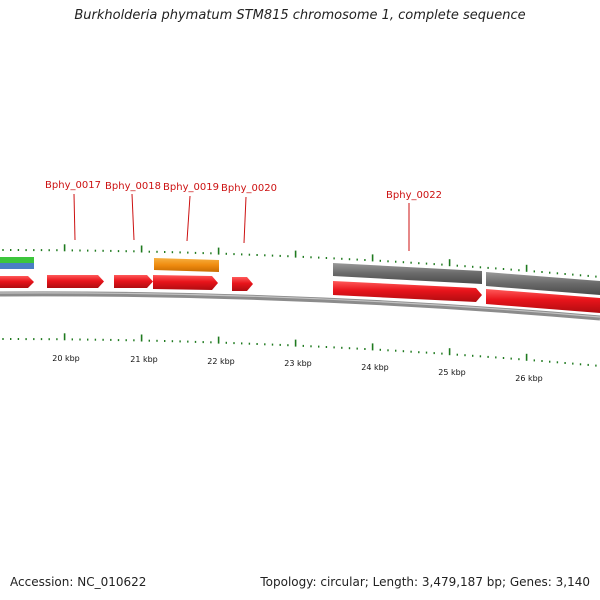  What do you see at coordinates (298, 363) in the screenshot?
I see `ruler-label-23kbp: 23 kbp` at bounding box center [298, 363].